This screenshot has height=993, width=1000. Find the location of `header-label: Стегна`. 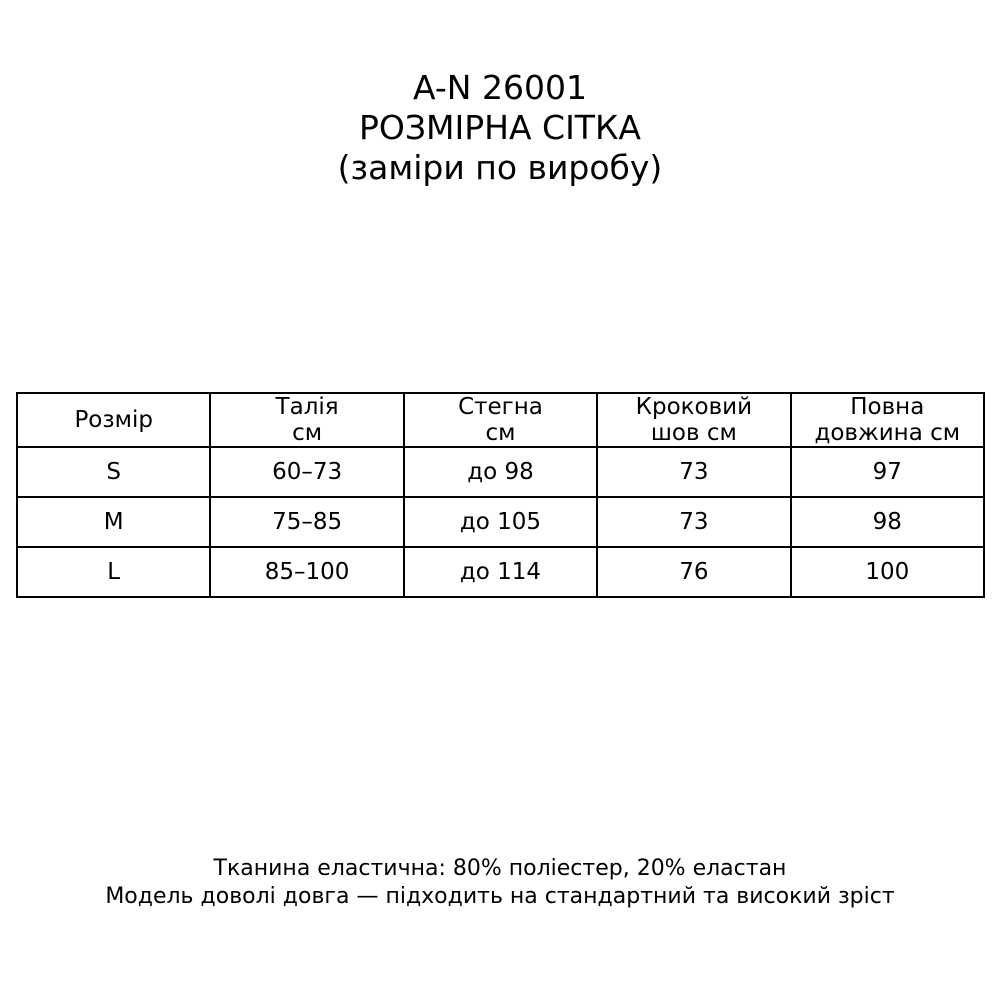

header-label: Стегна is located at coordinates (500, 407).